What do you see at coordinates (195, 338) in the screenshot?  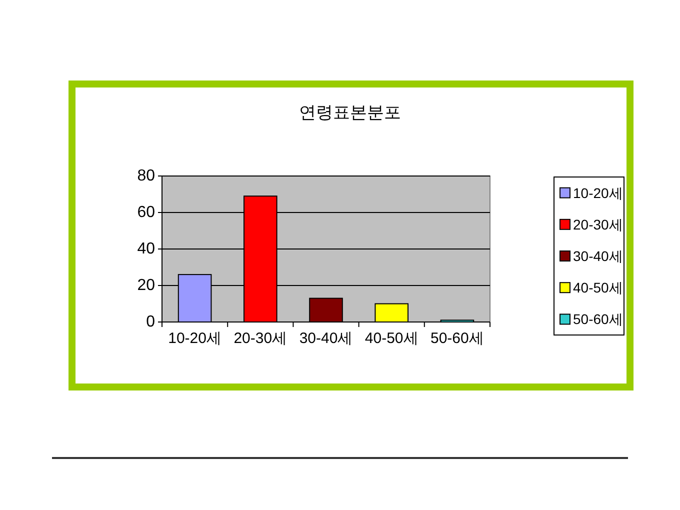 I see `x-tick-label: 10-20세` at bounding box center [195, 338].